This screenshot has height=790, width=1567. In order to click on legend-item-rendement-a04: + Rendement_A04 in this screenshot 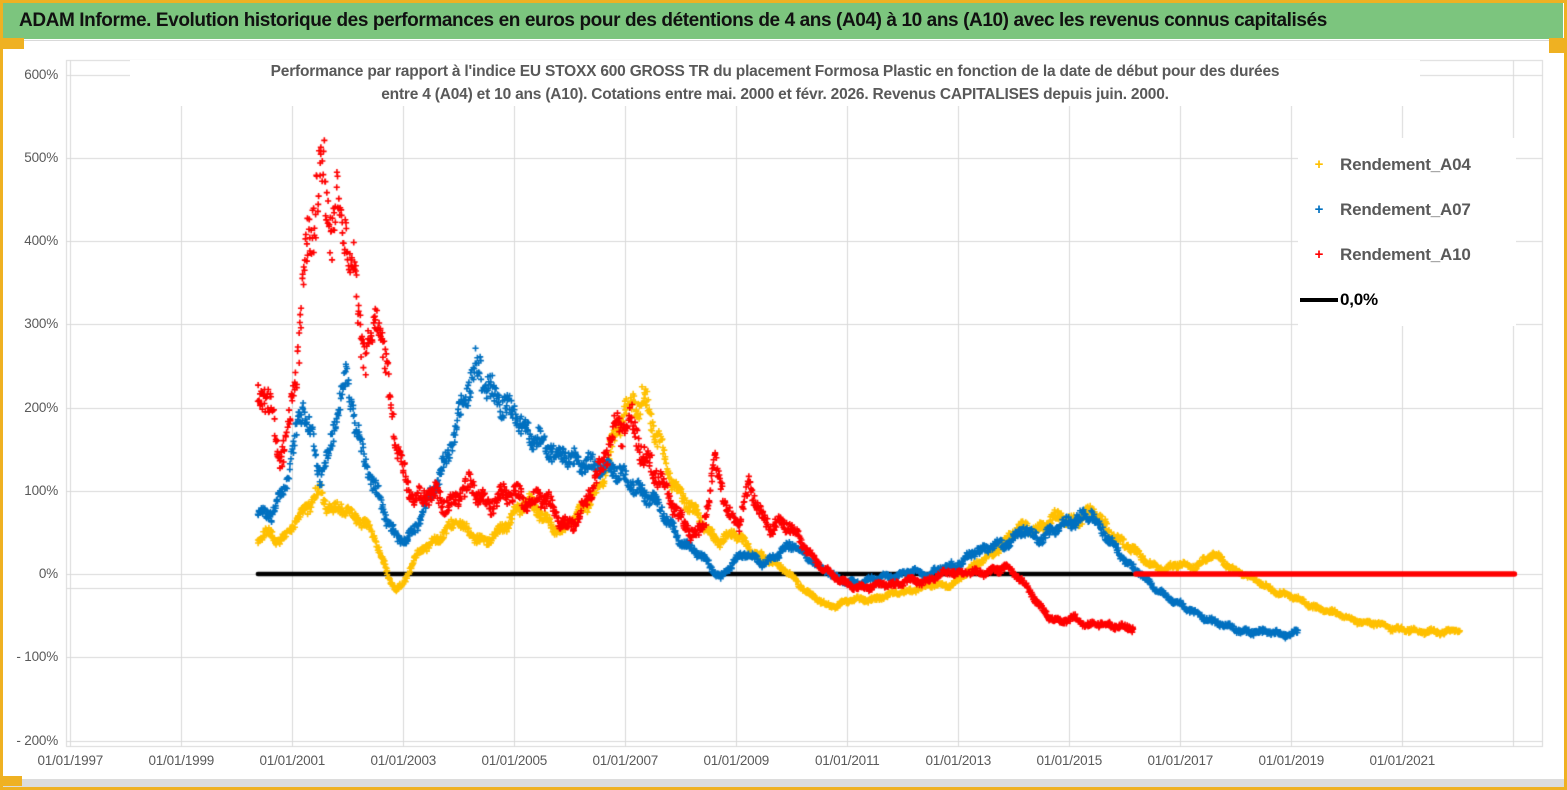, I will do `click(1407, 164)`.